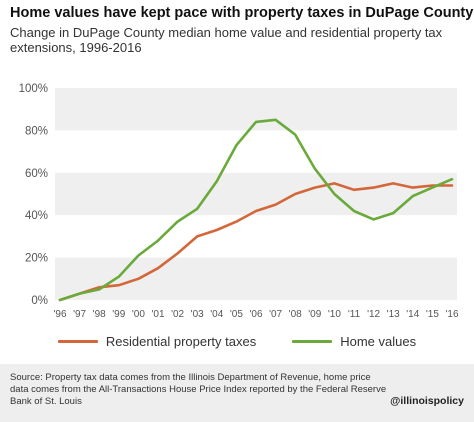  Describe the element at coordinates (157, 314) in the screenshot. I see `x-tick-label: '01` at that location.